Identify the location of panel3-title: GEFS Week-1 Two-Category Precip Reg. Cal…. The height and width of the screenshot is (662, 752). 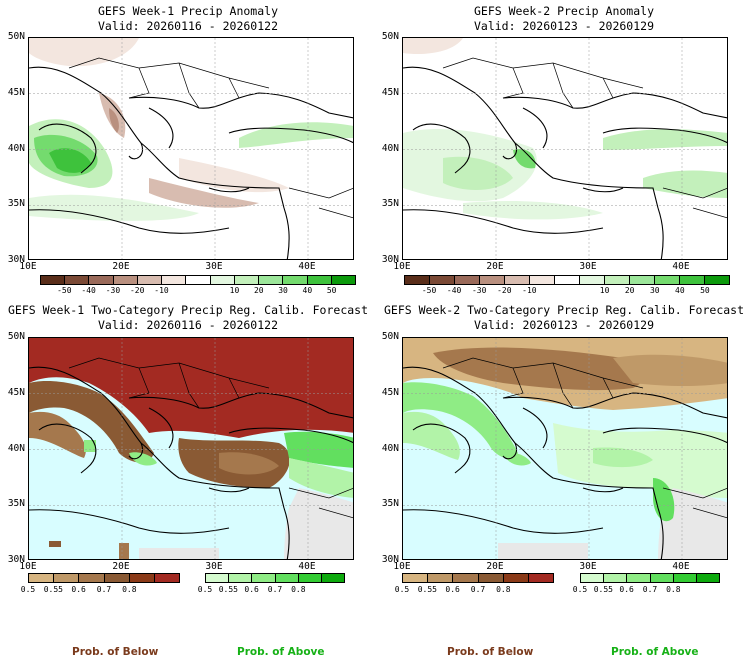
(188, 310).